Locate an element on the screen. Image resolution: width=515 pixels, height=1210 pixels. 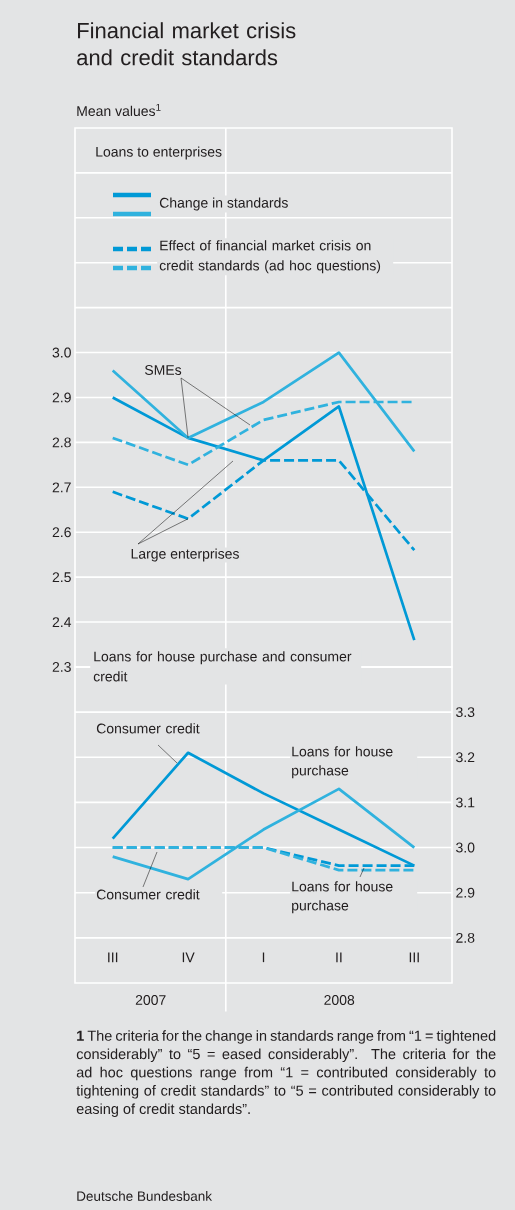
y-tick-label: 3.2 is located at coordinates (465, 757).